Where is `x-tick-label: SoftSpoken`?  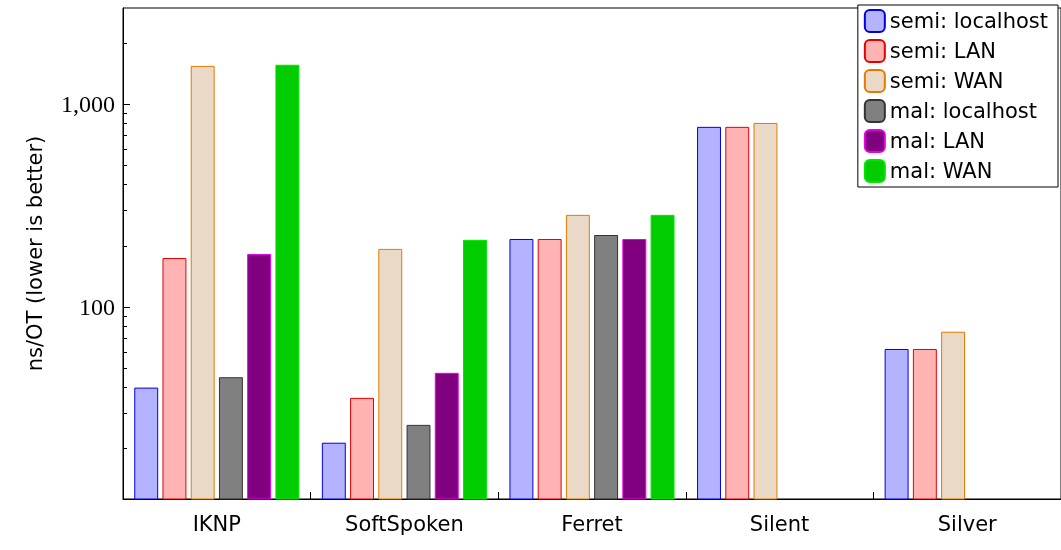 x-tick-label: SoftSpoken is located at coordinates (404, 523).